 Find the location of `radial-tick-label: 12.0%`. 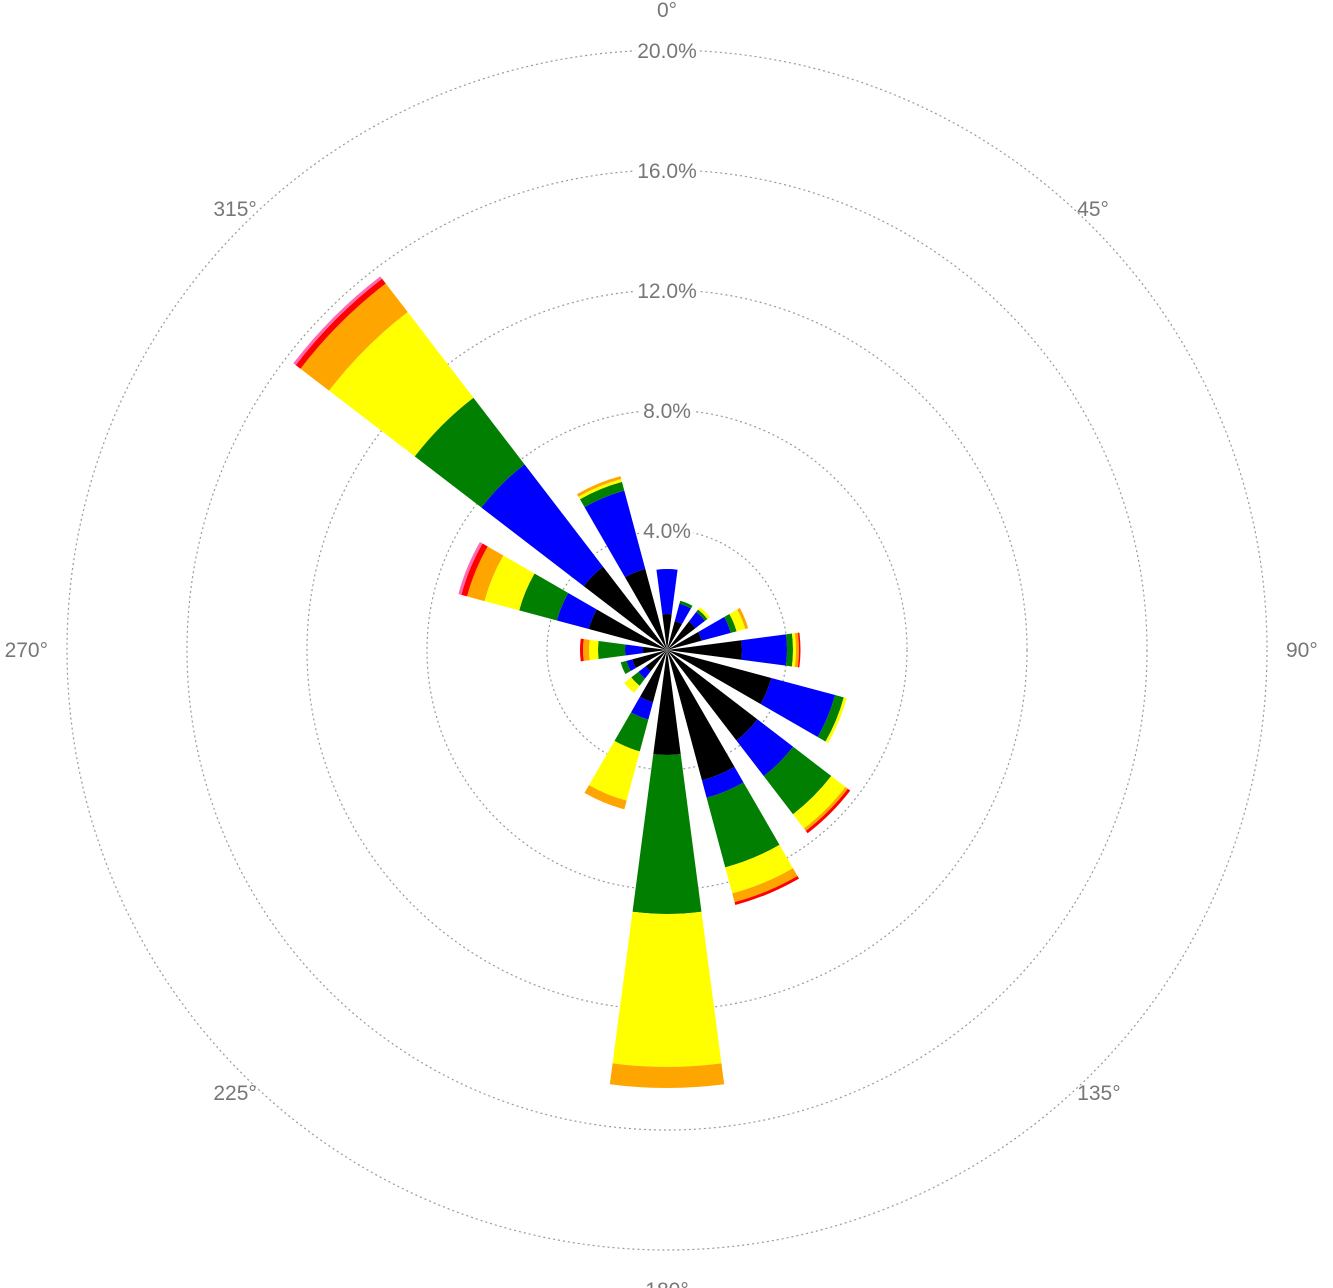

radial-tick-label: 12.0% is located at coordinates (667, 291).